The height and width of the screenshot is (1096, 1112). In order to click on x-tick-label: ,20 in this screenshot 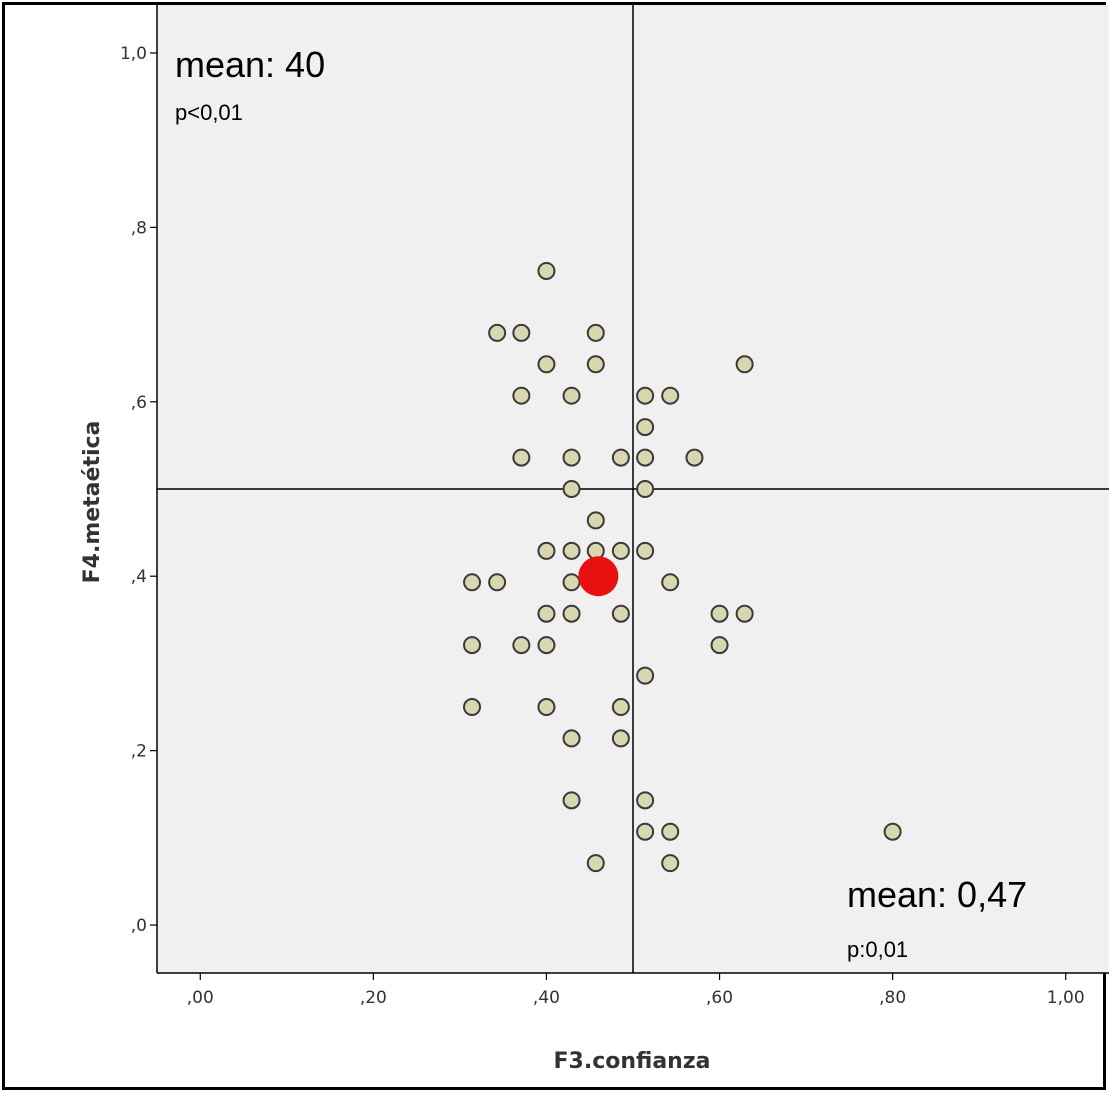, I will do `click(373, 998)`.